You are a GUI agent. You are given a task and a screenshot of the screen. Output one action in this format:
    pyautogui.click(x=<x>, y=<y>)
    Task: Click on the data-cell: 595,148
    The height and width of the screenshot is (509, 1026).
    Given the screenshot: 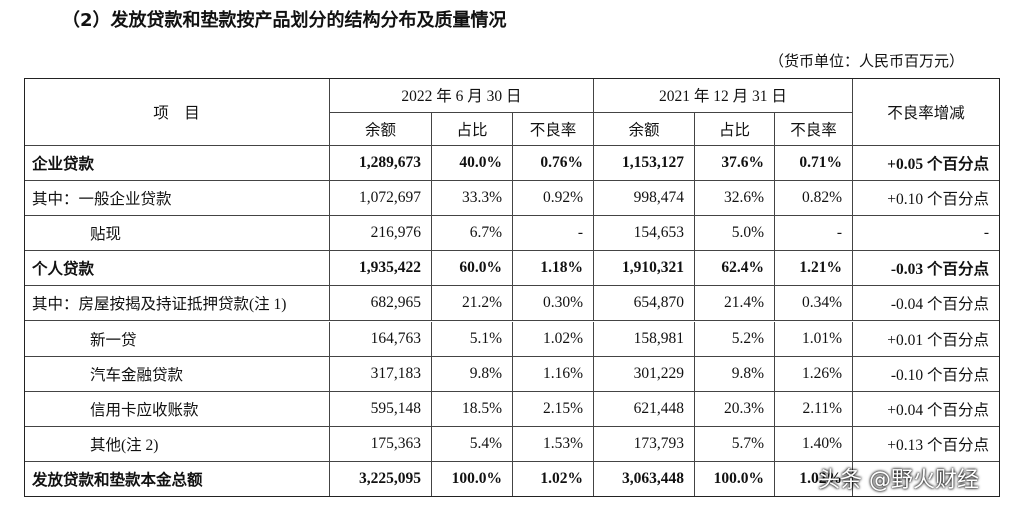 What is the action you would take?
    pyautogui.click(x=381, y=409)
    